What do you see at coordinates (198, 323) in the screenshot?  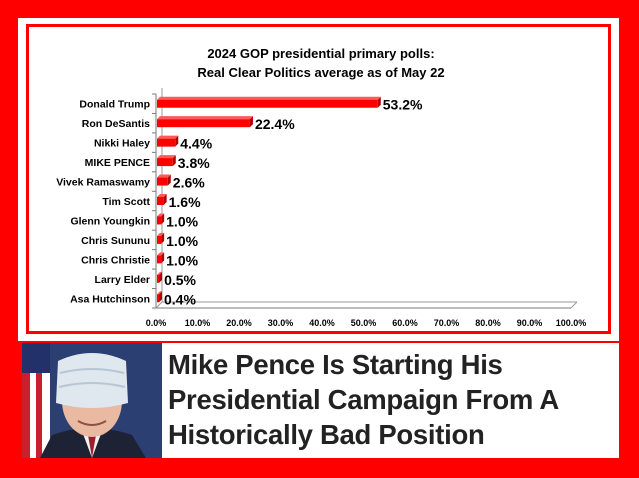 I see `x-tick-label: 10.0%` at bounding box center [198, 323].